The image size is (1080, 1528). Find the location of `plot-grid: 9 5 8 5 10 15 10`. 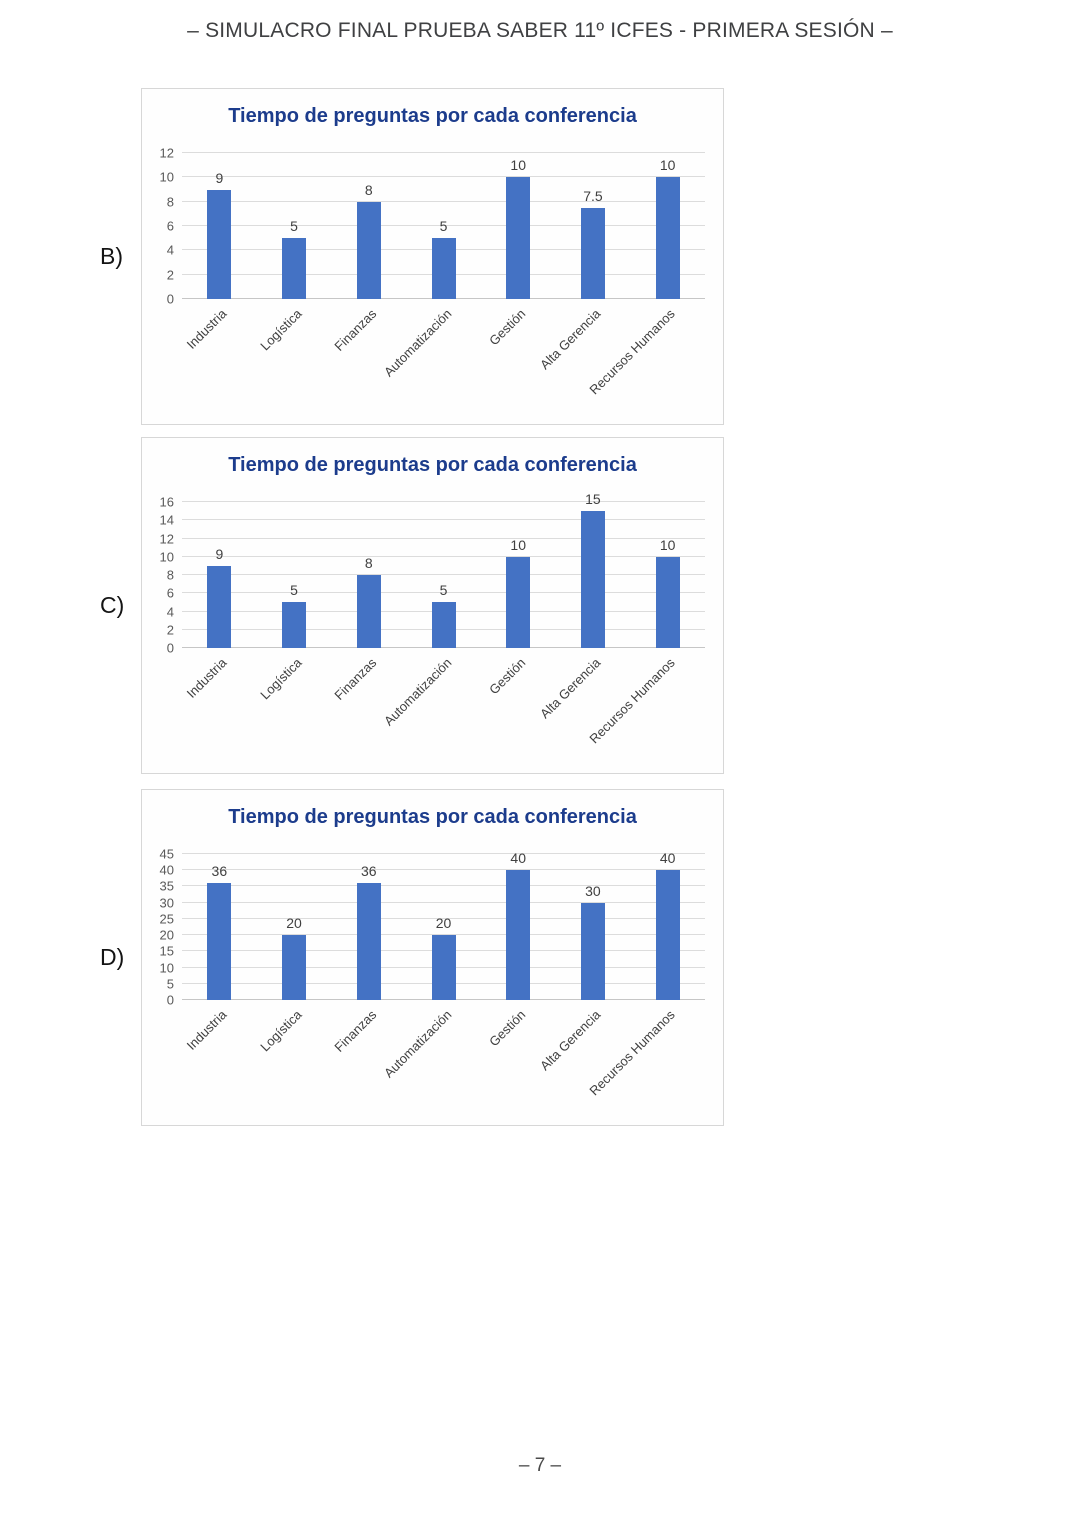

plot-grid: 9 5 8 5 10 15 10 is located at coordinates (443, 570).